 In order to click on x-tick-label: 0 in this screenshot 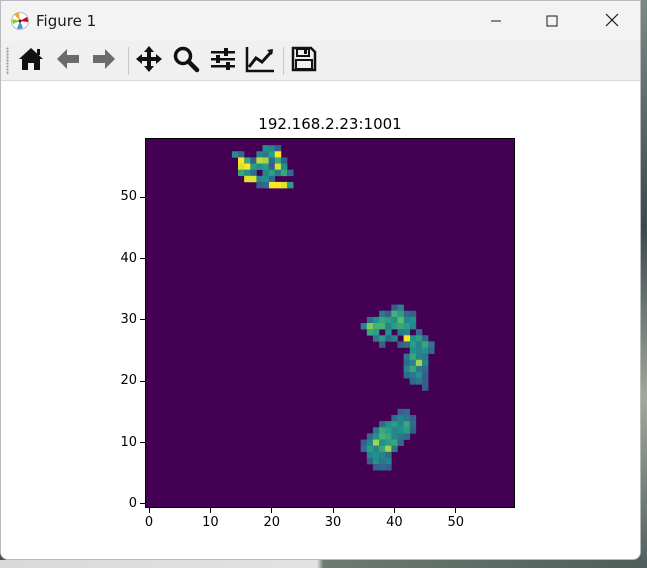, I will do `click(149, 522)`.